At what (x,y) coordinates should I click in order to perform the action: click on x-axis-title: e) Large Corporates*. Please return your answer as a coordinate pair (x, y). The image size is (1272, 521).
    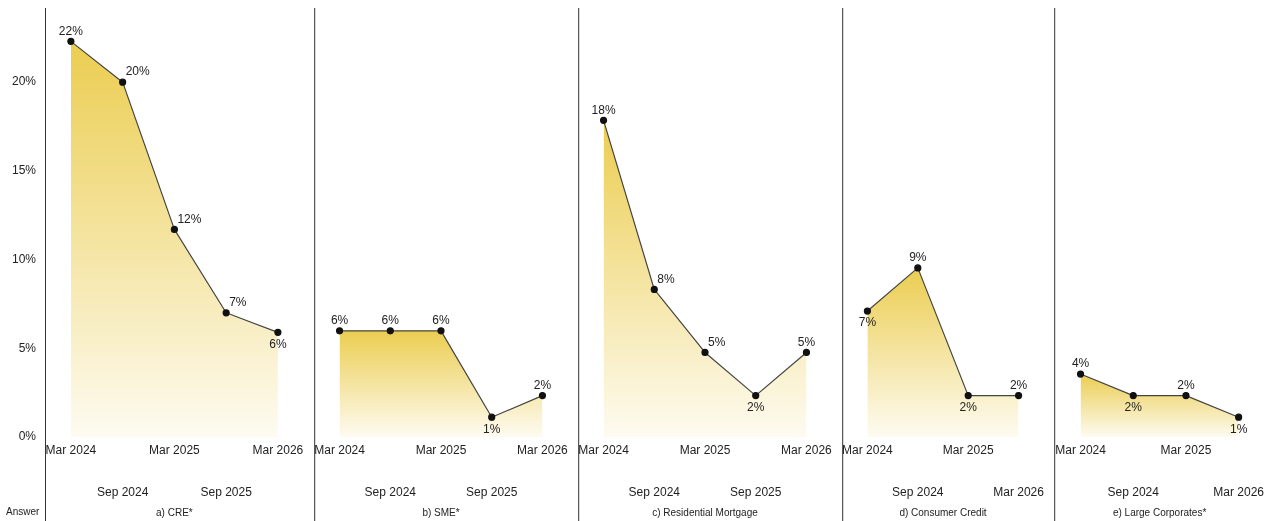
    Looking at the image, I should click on (1159, 512).